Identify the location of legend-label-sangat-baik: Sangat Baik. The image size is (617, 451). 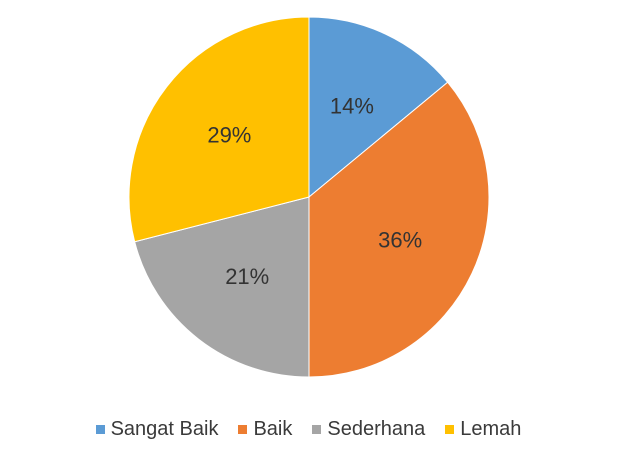
(164, 429).